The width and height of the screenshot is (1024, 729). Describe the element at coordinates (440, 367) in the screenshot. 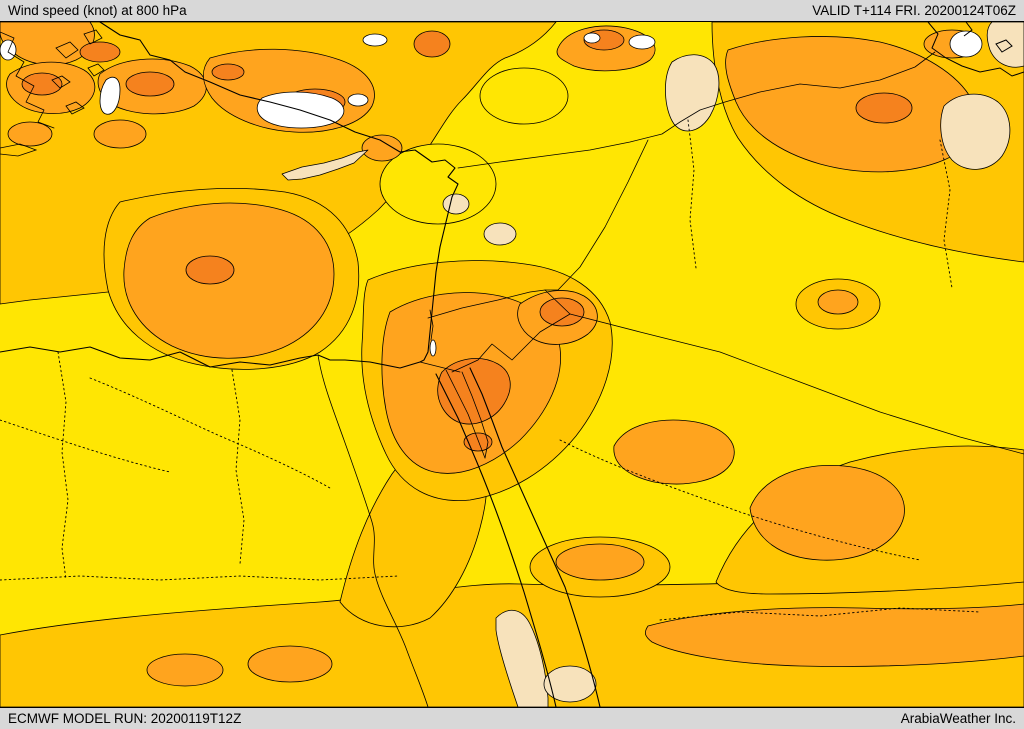

I see `egypt-israel-border` at that location.